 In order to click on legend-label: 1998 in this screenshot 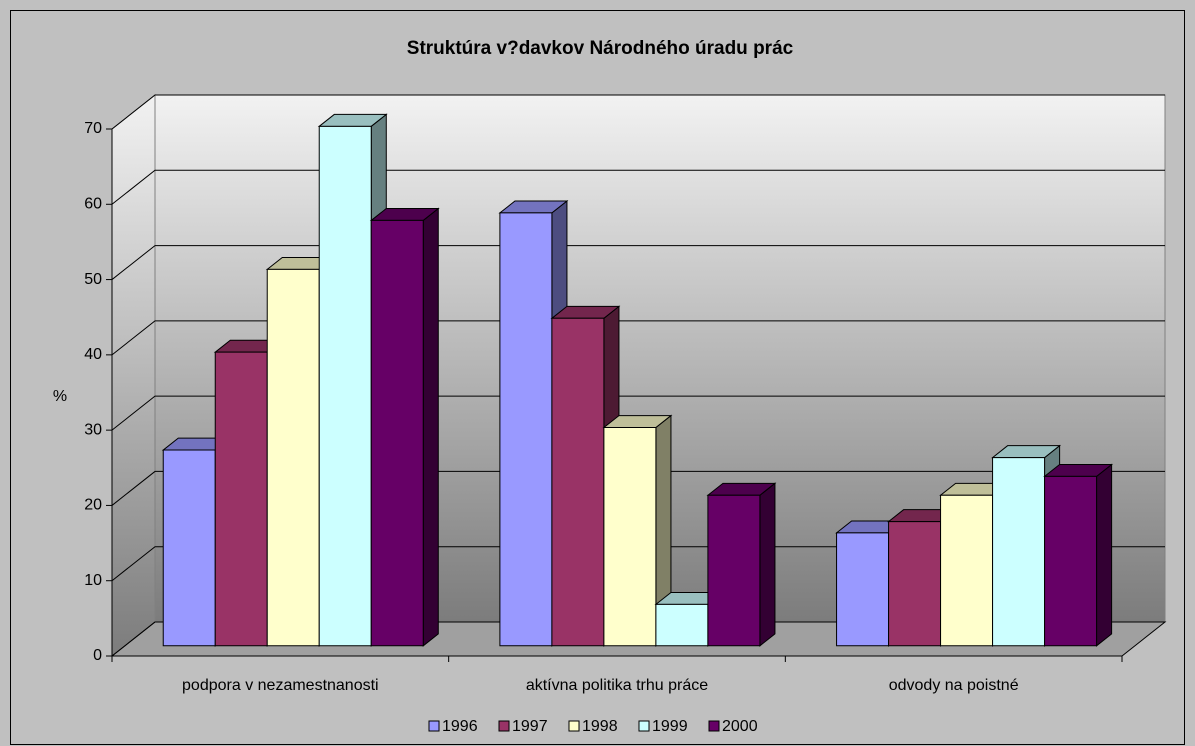, I will do `click(600, 726)`.